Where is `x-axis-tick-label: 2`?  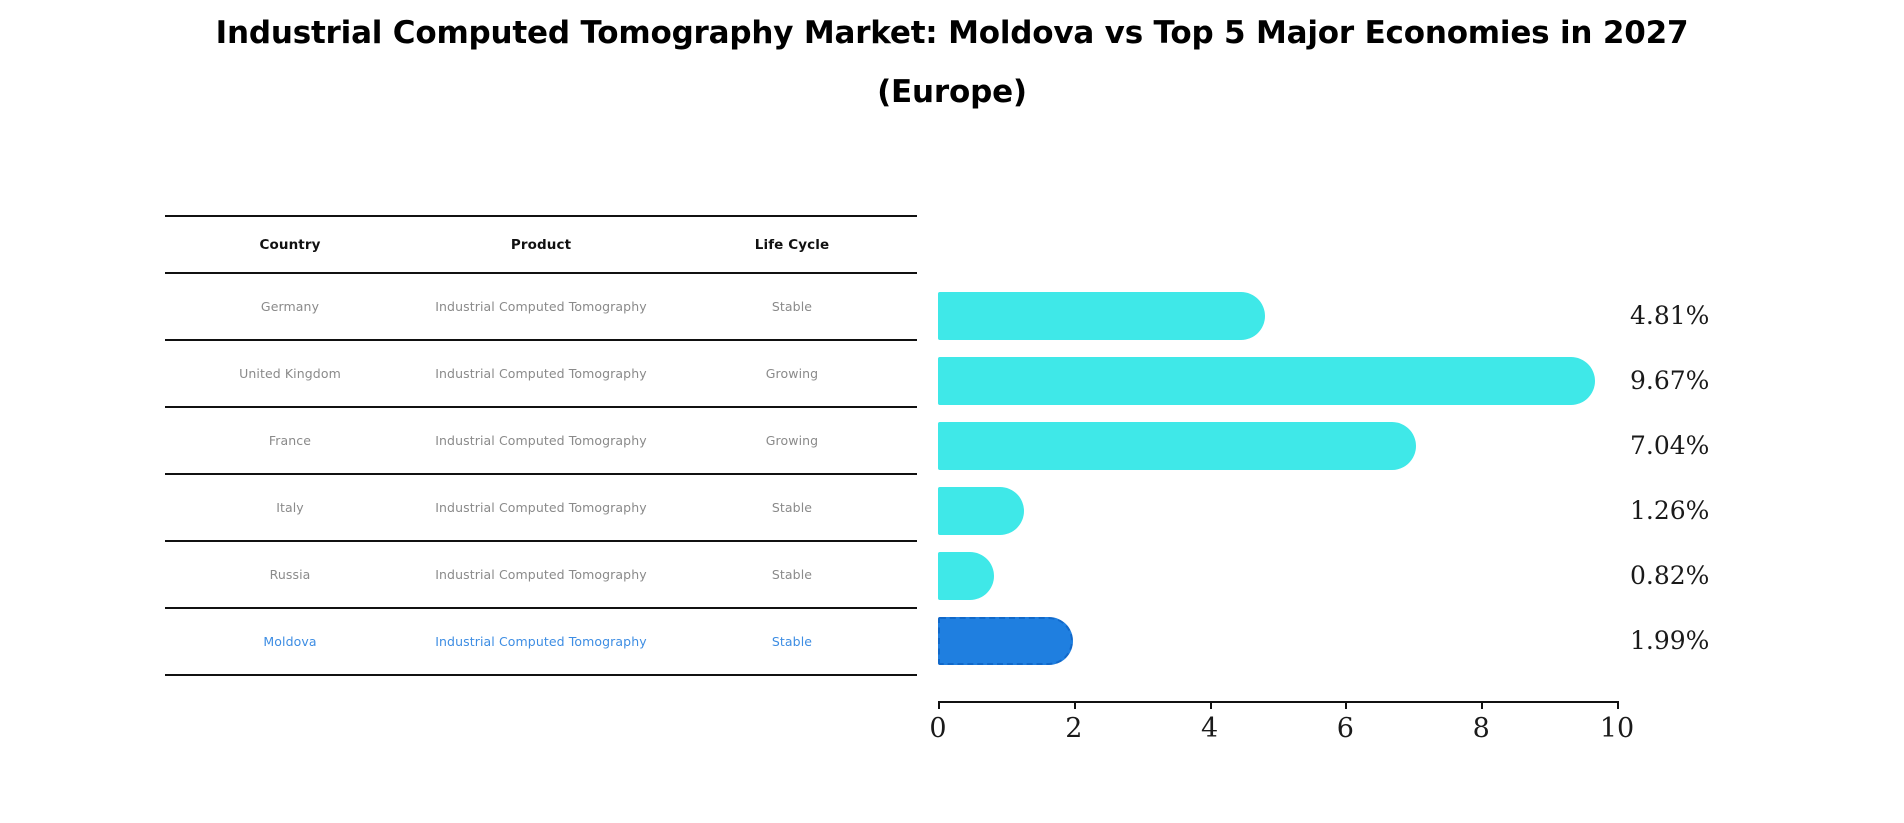
x-axis-tick-label: 2 is located at coordinates (1074, 728).